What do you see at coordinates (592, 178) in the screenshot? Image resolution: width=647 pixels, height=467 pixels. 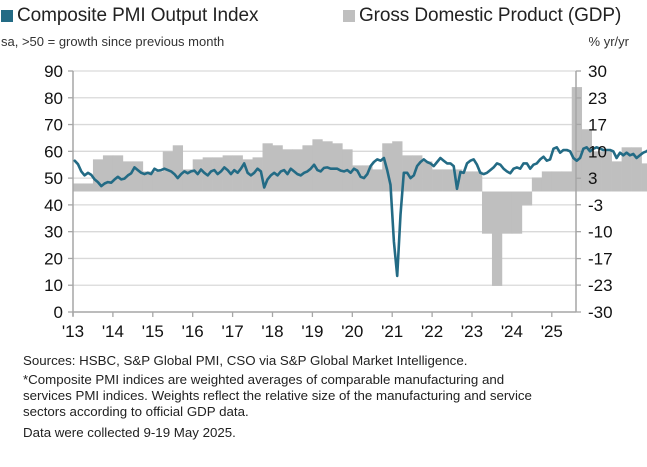 I see `right-tick-label: 3` at bounding box center [592, 178].